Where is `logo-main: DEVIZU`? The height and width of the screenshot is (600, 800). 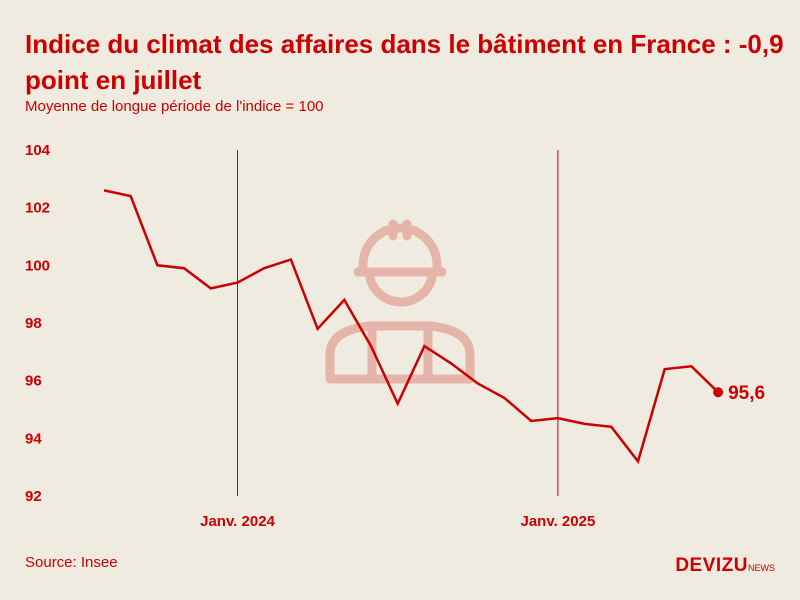
logo-main: DEVIZU is located at coordinates (711, 565).